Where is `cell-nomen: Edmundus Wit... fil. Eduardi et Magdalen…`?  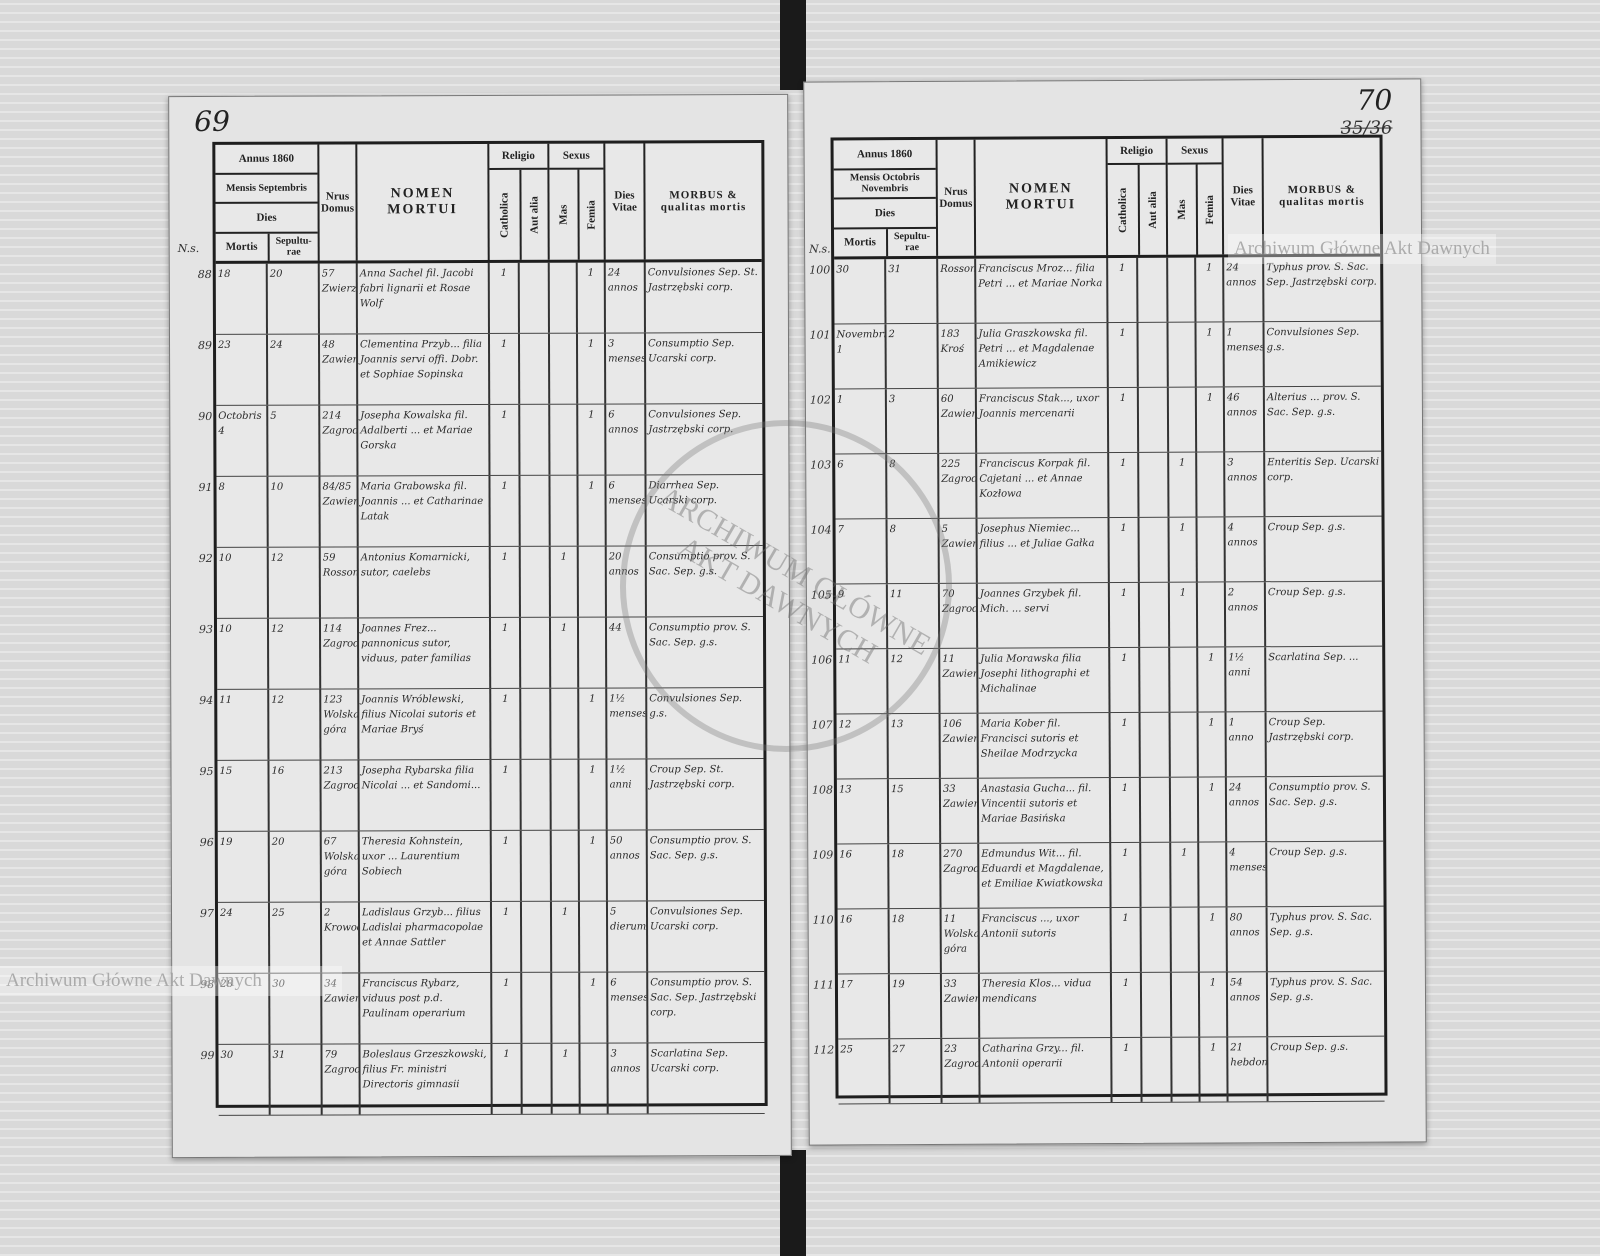 cell-nomen: Edmundus Wit... fil. Eduardi et Magdalen… is located at coordinates (1045, 875).